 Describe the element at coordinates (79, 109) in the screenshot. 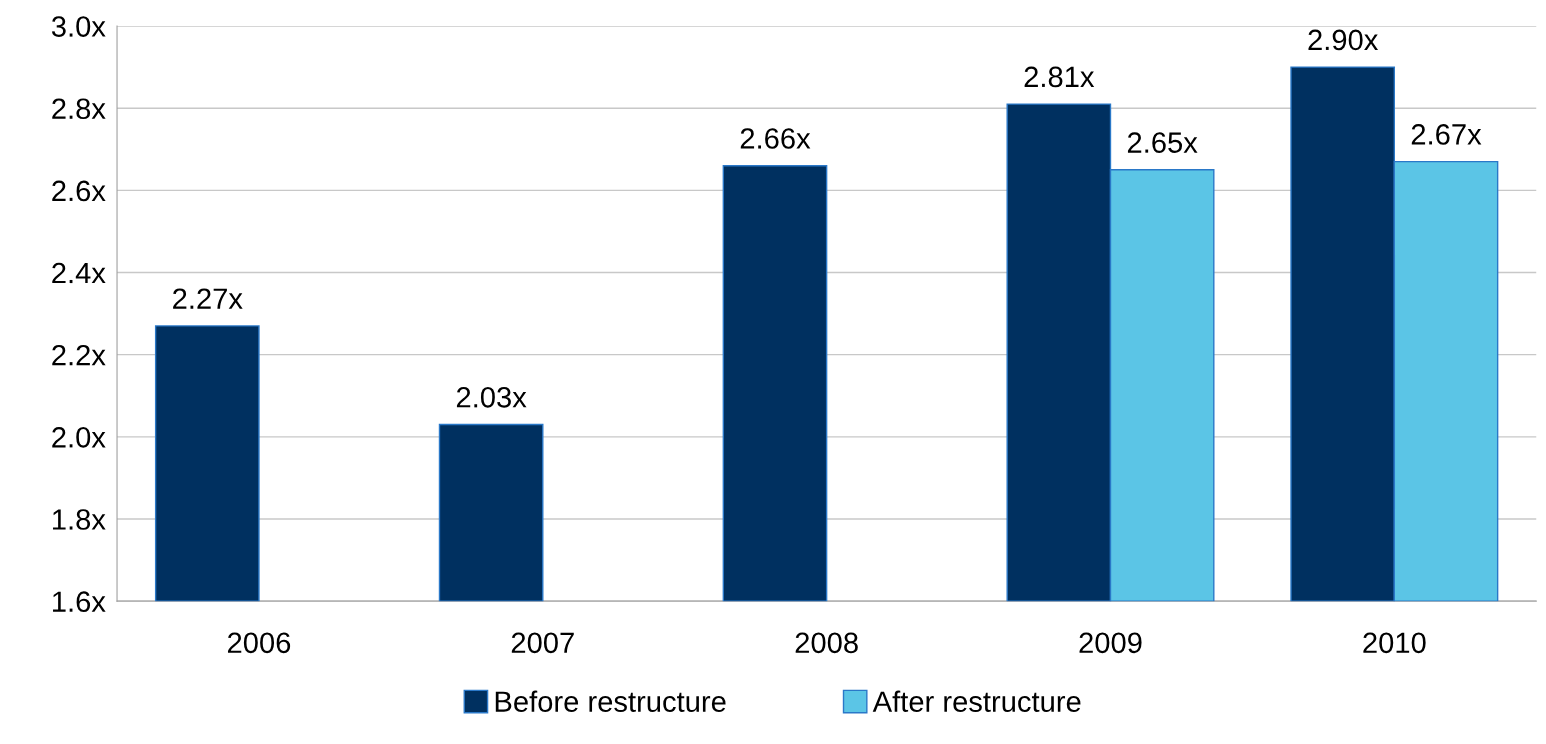

I see `y-tick-label: 2.8x` at that location.